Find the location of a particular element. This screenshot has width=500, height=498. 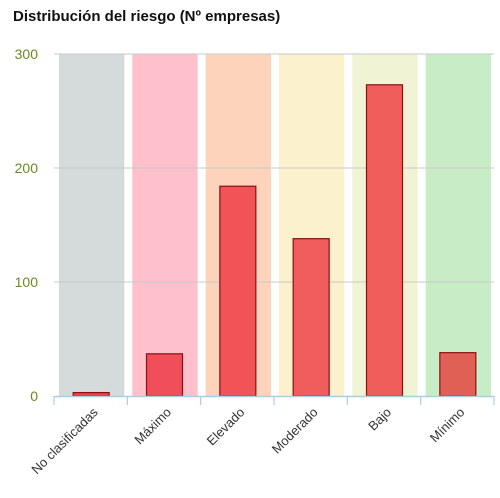

x-tick-label: Elevado is located at coordinates (226, 427).